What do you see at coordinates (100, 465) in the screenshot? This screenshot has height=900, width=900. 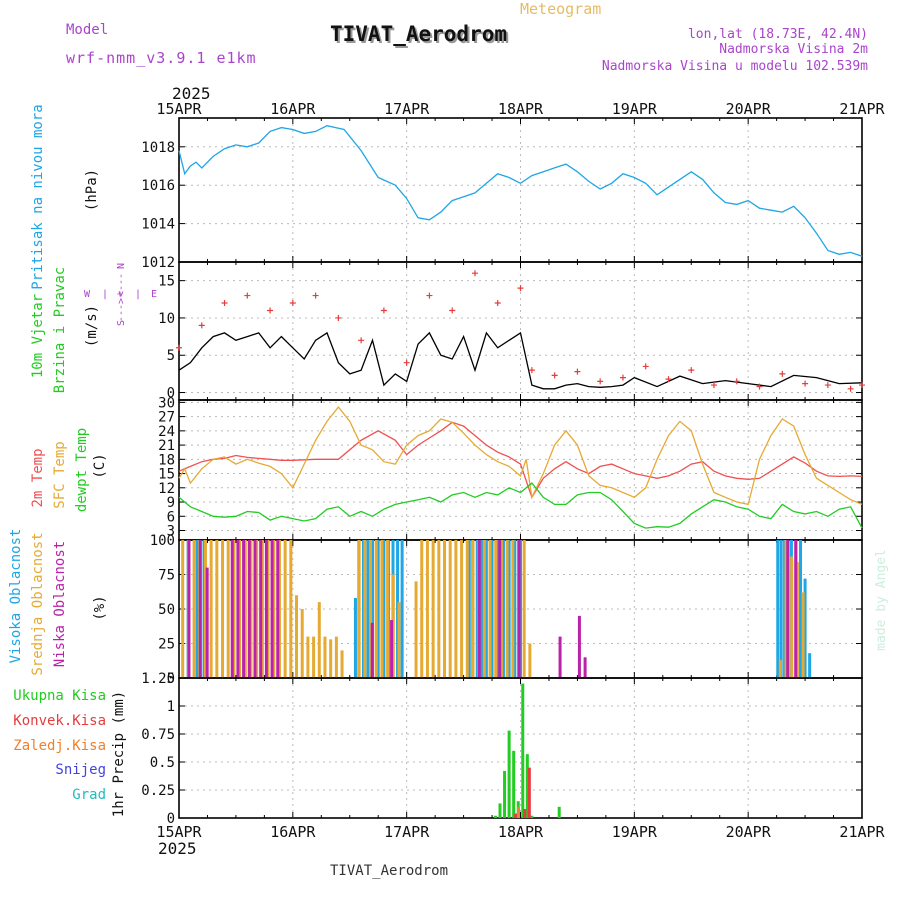 I see `temperature-unit: (C)` at bounding box center [100, 465].